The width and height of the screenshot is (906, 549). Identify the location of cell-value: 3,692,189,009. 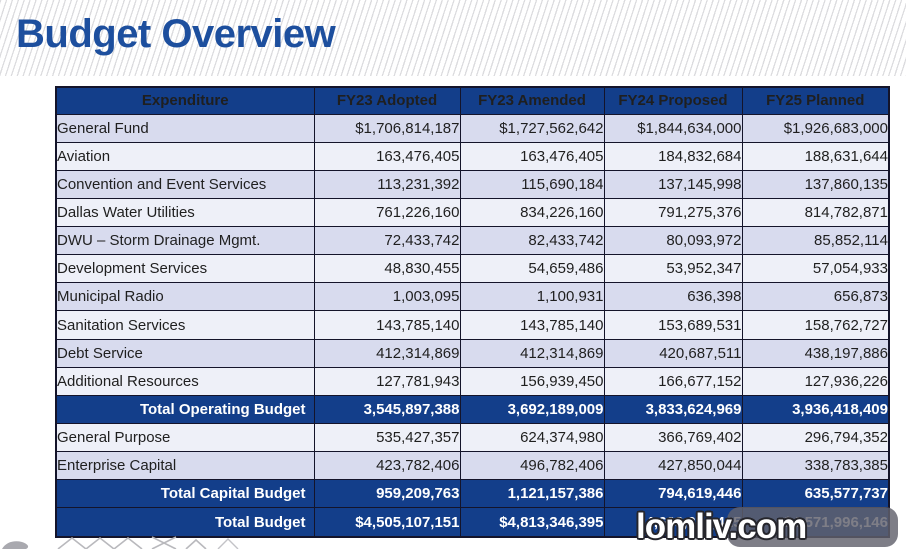
(532, 409).